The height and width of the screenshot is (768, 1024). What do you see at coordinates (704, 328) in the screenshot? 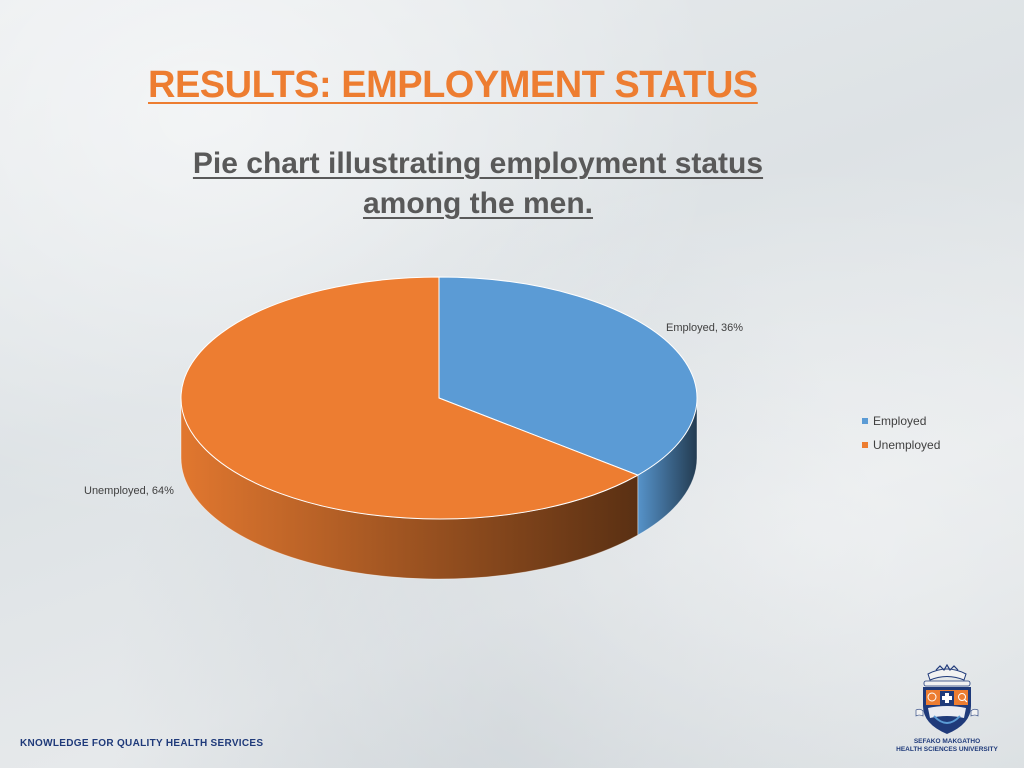
I see `data-label-employed: Employed, 36%` at bounding box center [704, 328].